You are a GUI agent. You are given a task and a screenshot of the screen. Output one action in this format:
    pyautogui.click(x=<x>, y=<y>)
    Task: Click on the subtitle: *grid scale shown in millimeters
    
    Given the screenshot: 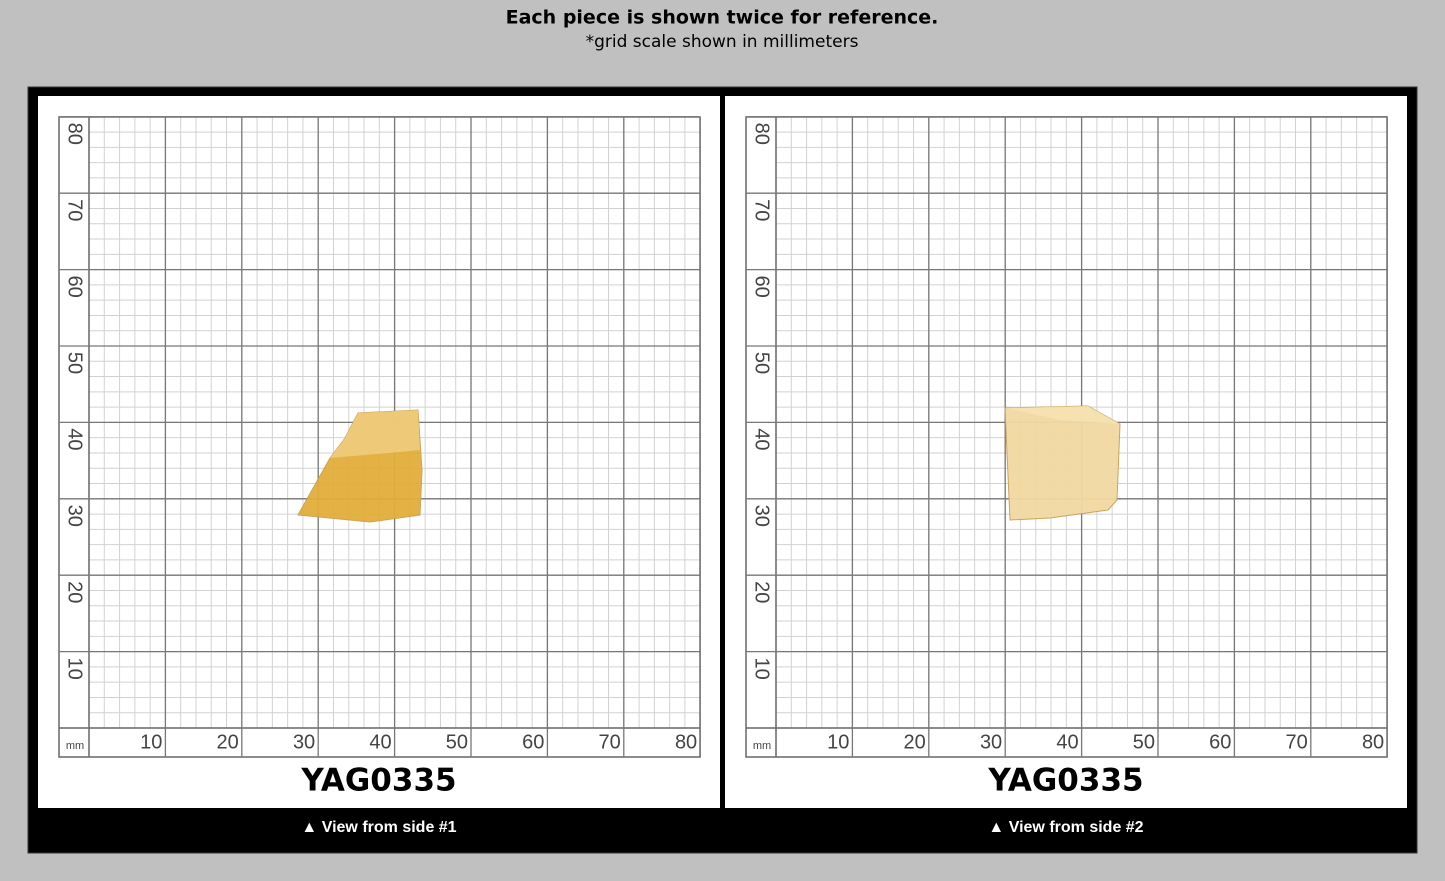 What is the action you would take?
    pyautogui.click(x=722, y=42)
    